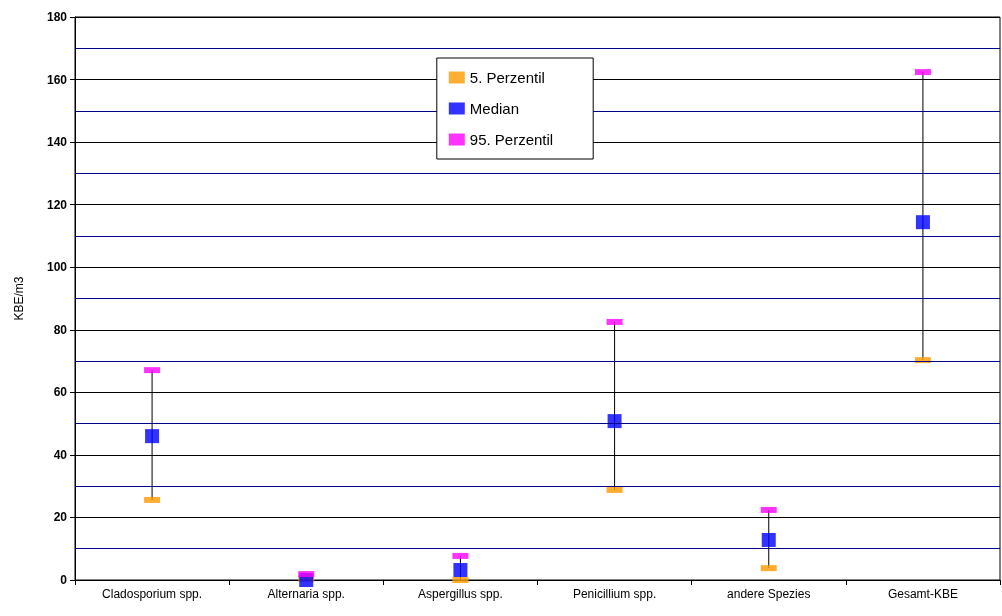 The height and width of the screenshot is (616, 1002). Describe the element at coordinates (57, 267) in the screenshot. I see `y-tick-label: 100` at that location.